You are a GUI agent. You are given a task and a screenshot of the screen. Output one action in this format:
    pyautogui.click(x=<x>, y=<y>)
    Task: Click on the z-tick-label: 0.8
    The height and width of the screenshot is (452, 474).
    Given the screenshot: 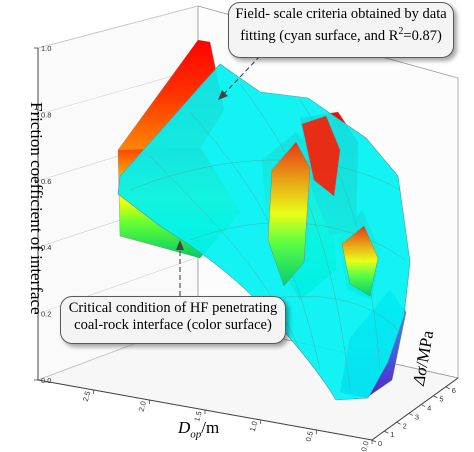 What is the action you would take?
    pyautogui.click(x=46, y=114)
    